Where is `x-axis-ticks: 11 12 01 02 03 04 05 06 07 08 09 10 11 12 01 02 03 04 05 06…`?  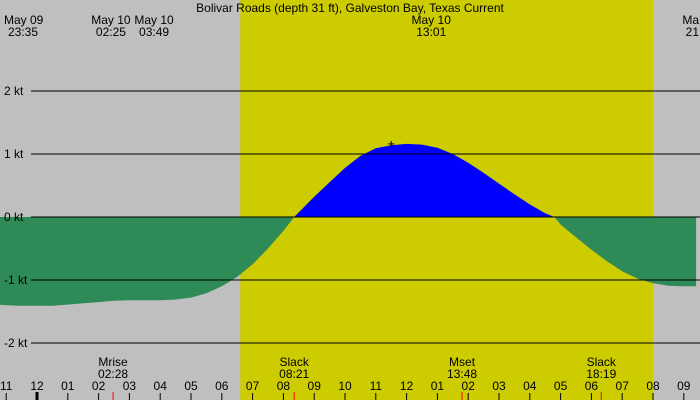 x-axis-ticks: 11 12 01 02 03 04 05 06 07 08 09 10 11 12 01 02 03 04 05 06… is located at coordinates (345, 389).